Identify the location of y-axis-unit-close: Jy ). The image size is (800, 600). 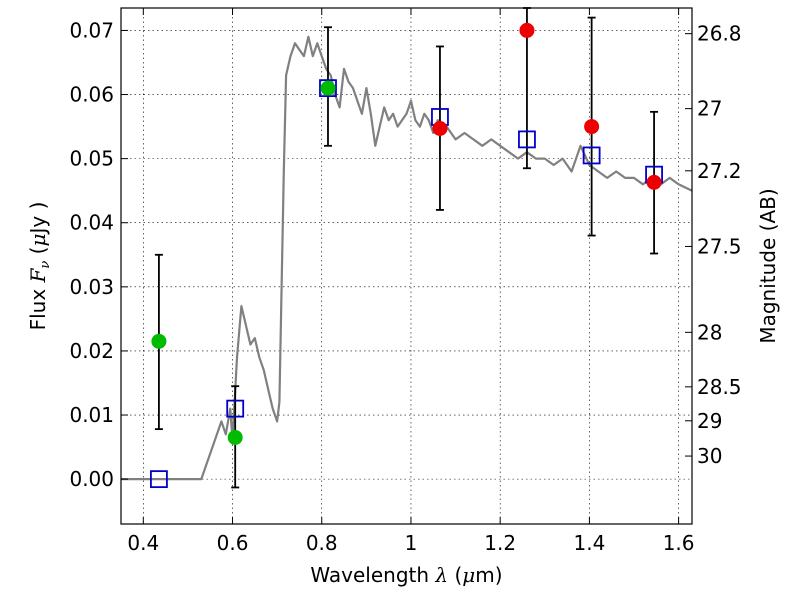
(38, 219).